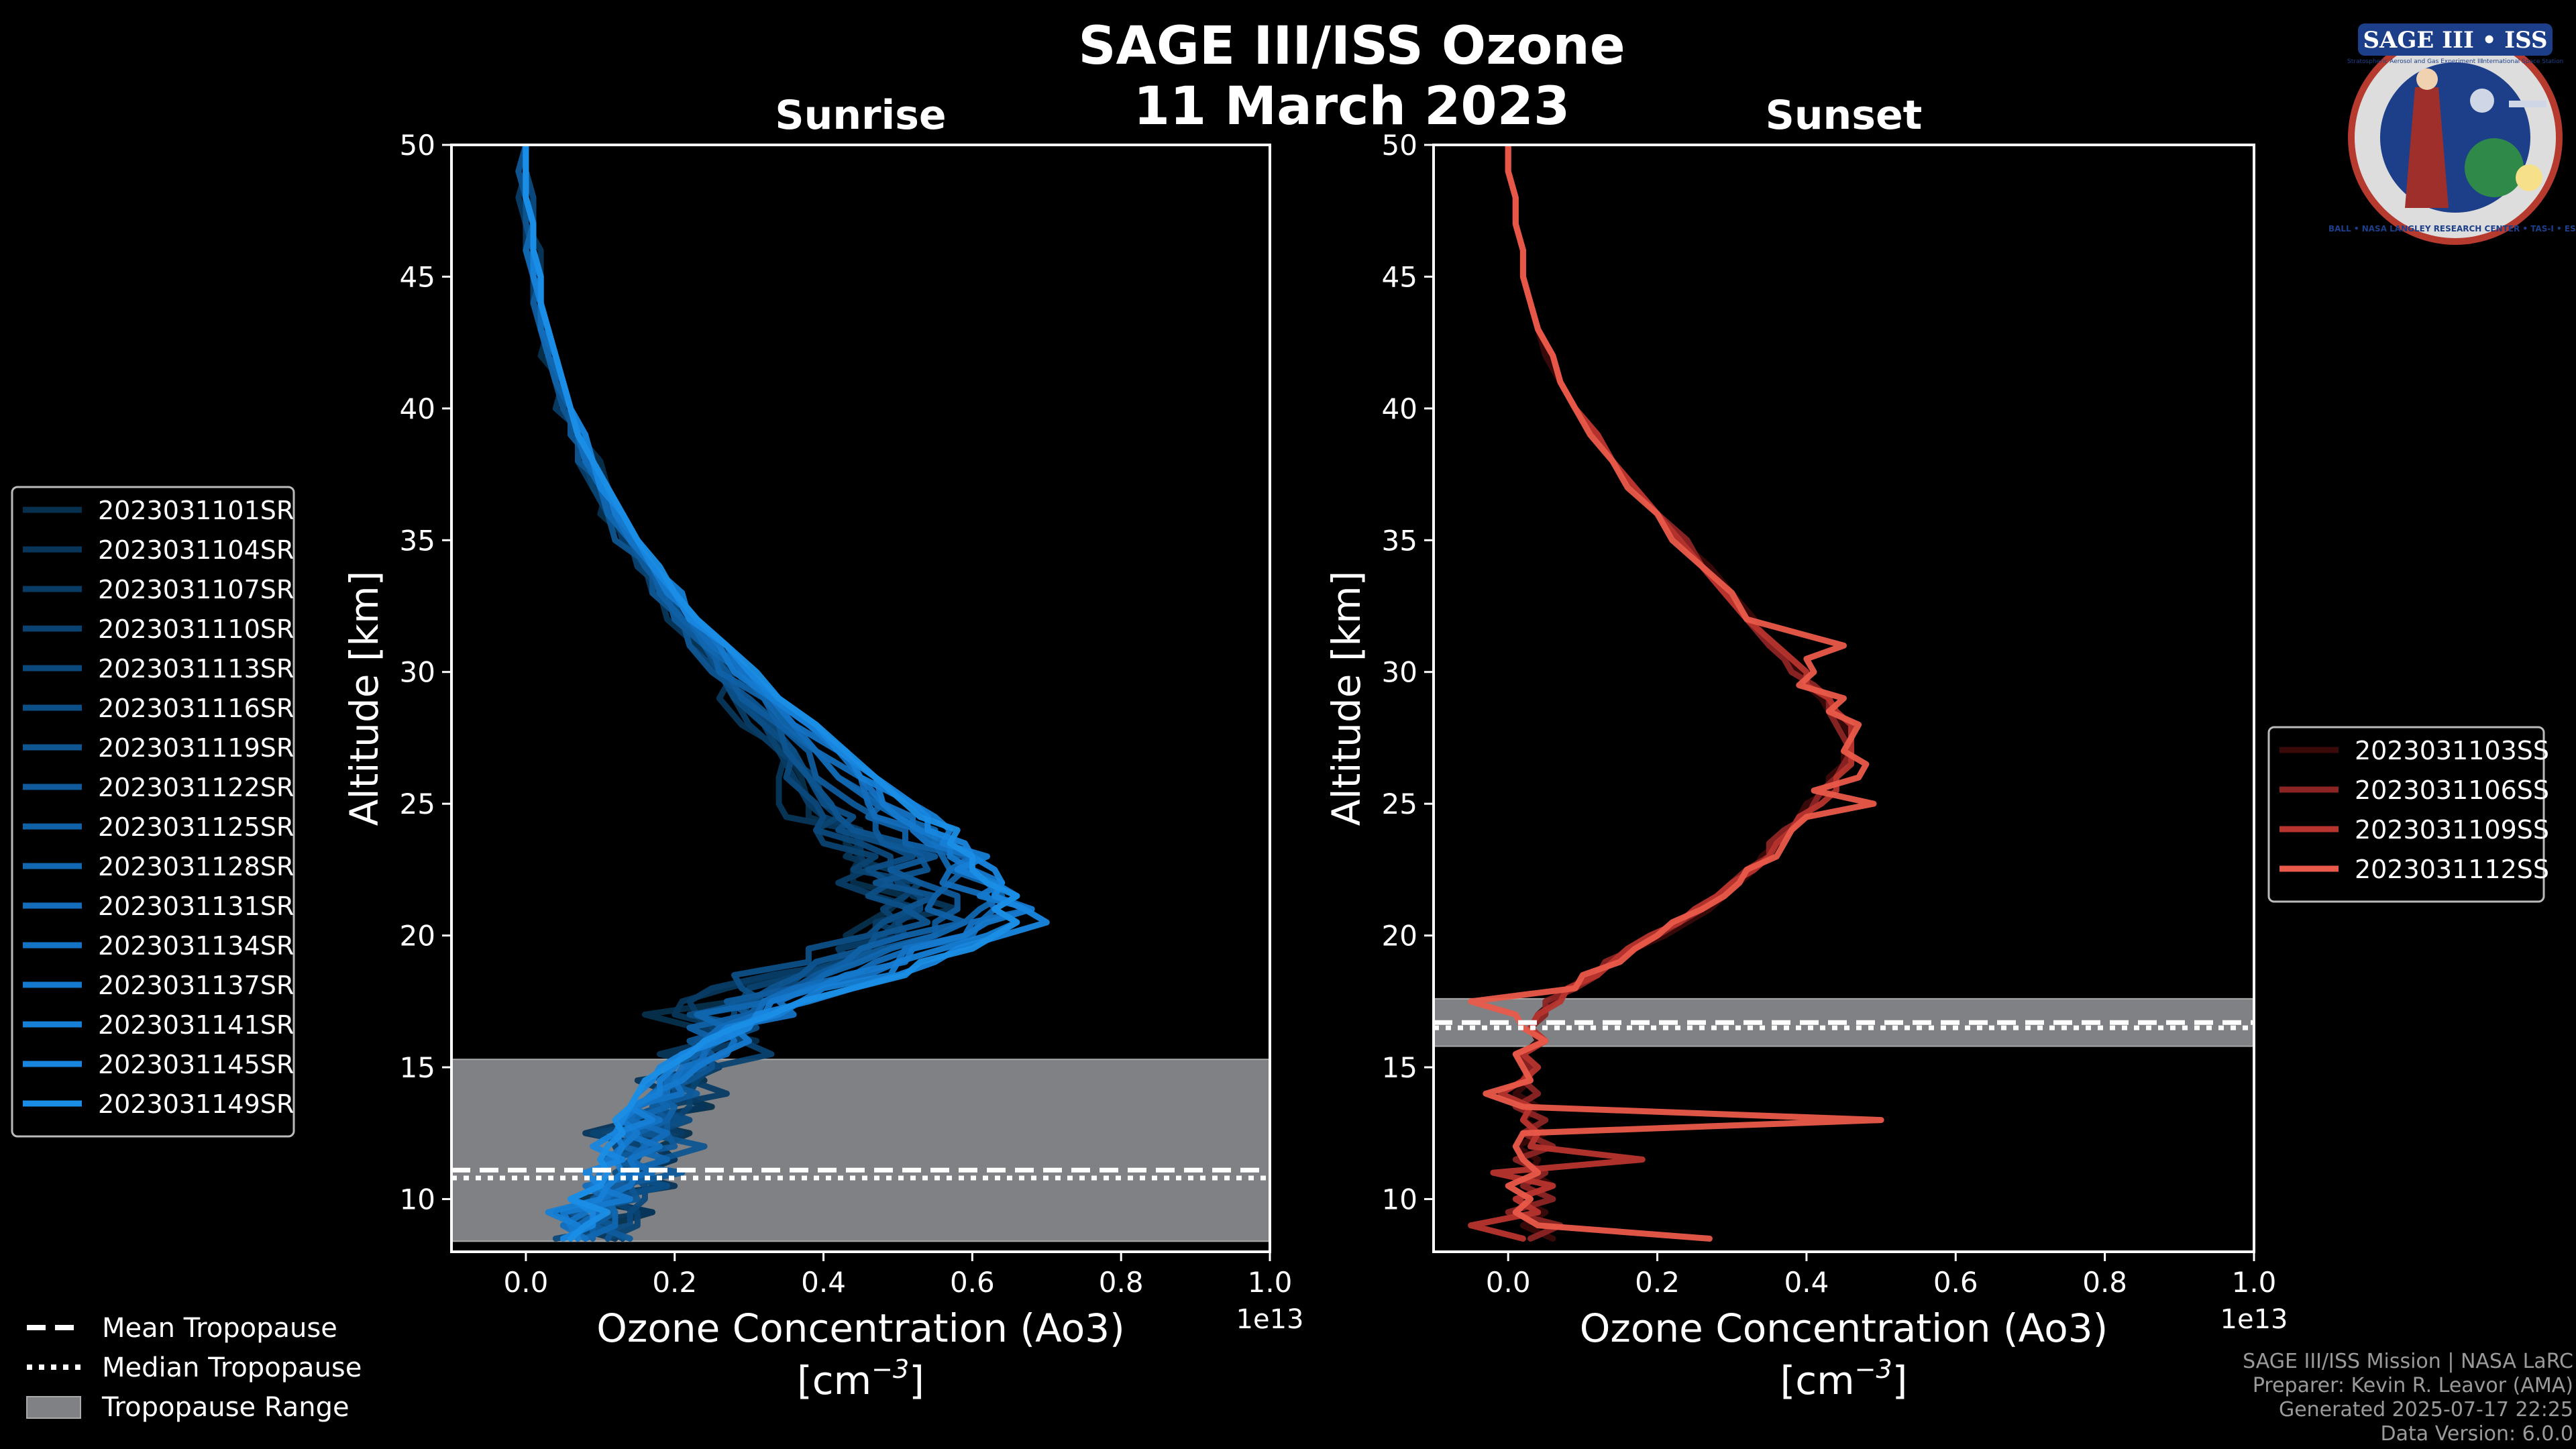 This screenshot has width=2576, height=1449. I want to click on legend-label-2023031107SR: 2023031107SR, so click(196, 589).